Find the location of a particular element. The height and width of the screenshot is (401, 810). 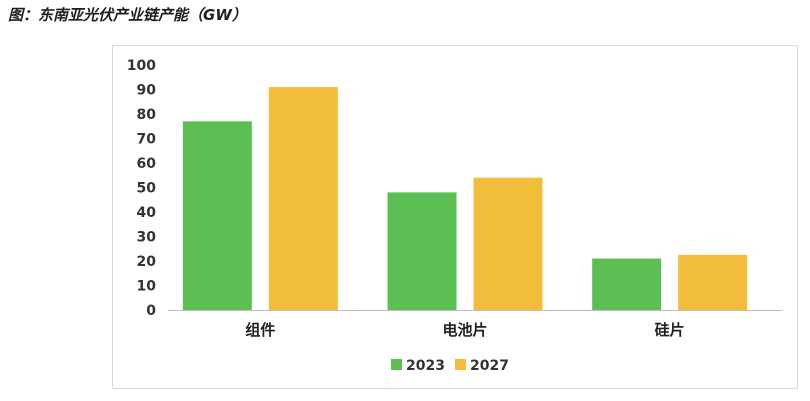

figure-caption: 图：东南亚光伏产业链产能（GW） is located at coordinates (127, 15).